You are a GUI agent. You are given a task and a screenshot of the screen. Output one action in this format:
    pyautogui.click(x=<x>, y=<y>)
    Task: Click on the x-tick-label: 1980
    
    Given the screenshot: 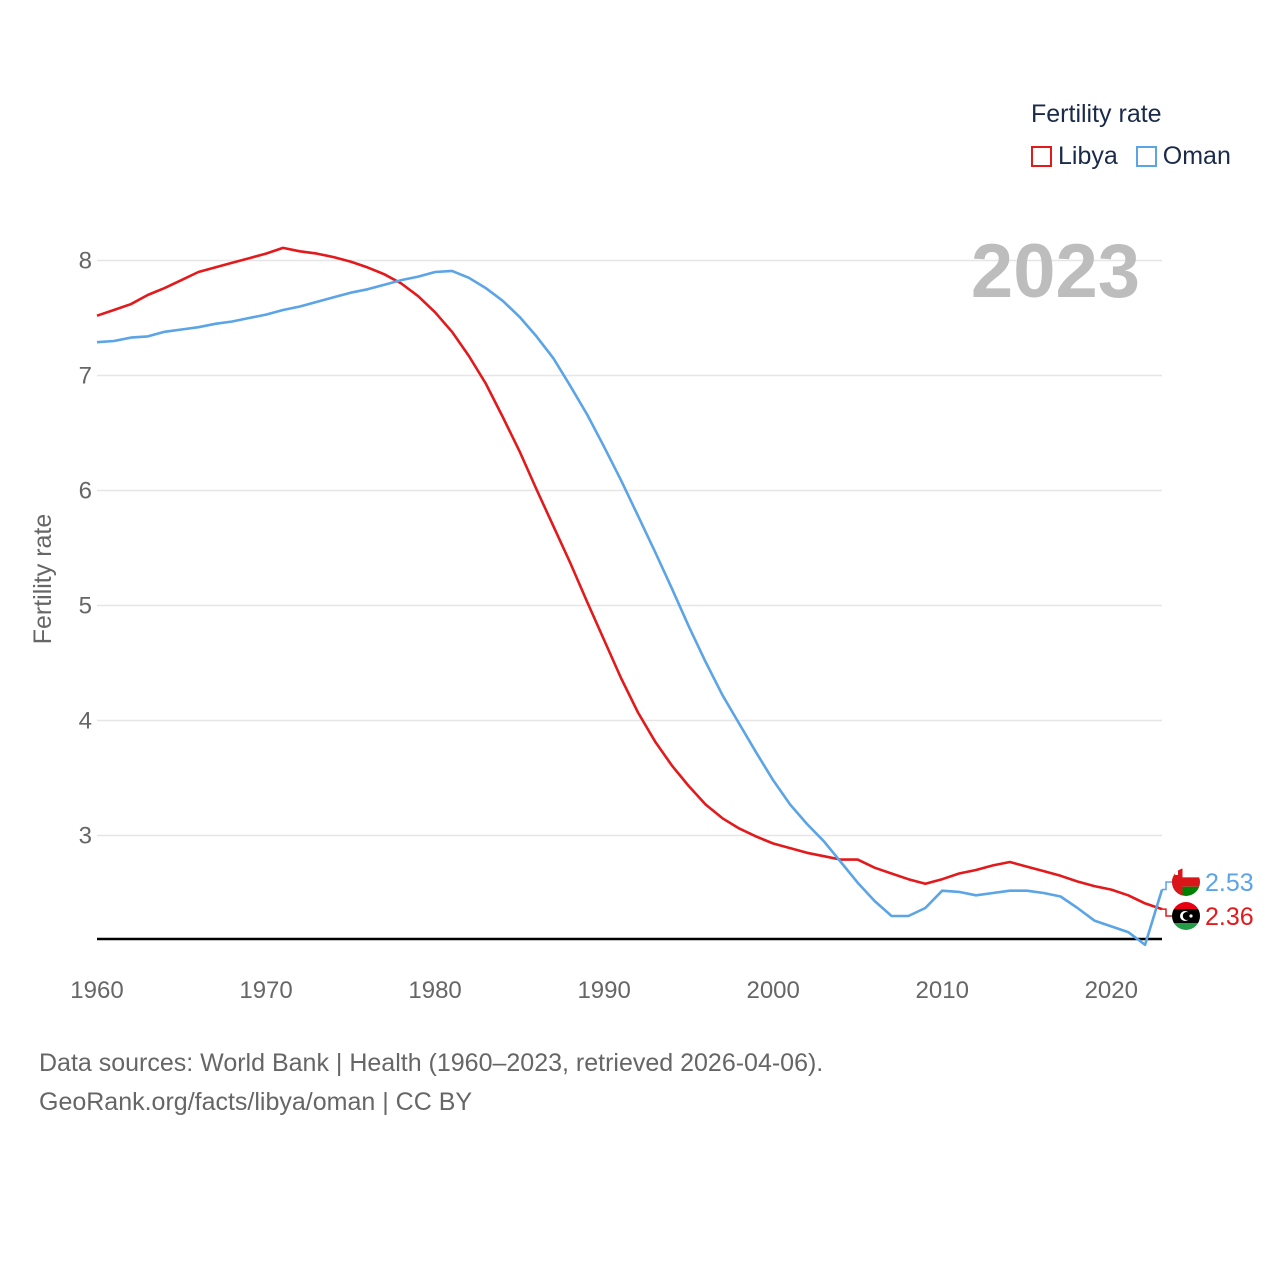 What is the action you would take?
    pyautogui.click(x=434, y=990)
    